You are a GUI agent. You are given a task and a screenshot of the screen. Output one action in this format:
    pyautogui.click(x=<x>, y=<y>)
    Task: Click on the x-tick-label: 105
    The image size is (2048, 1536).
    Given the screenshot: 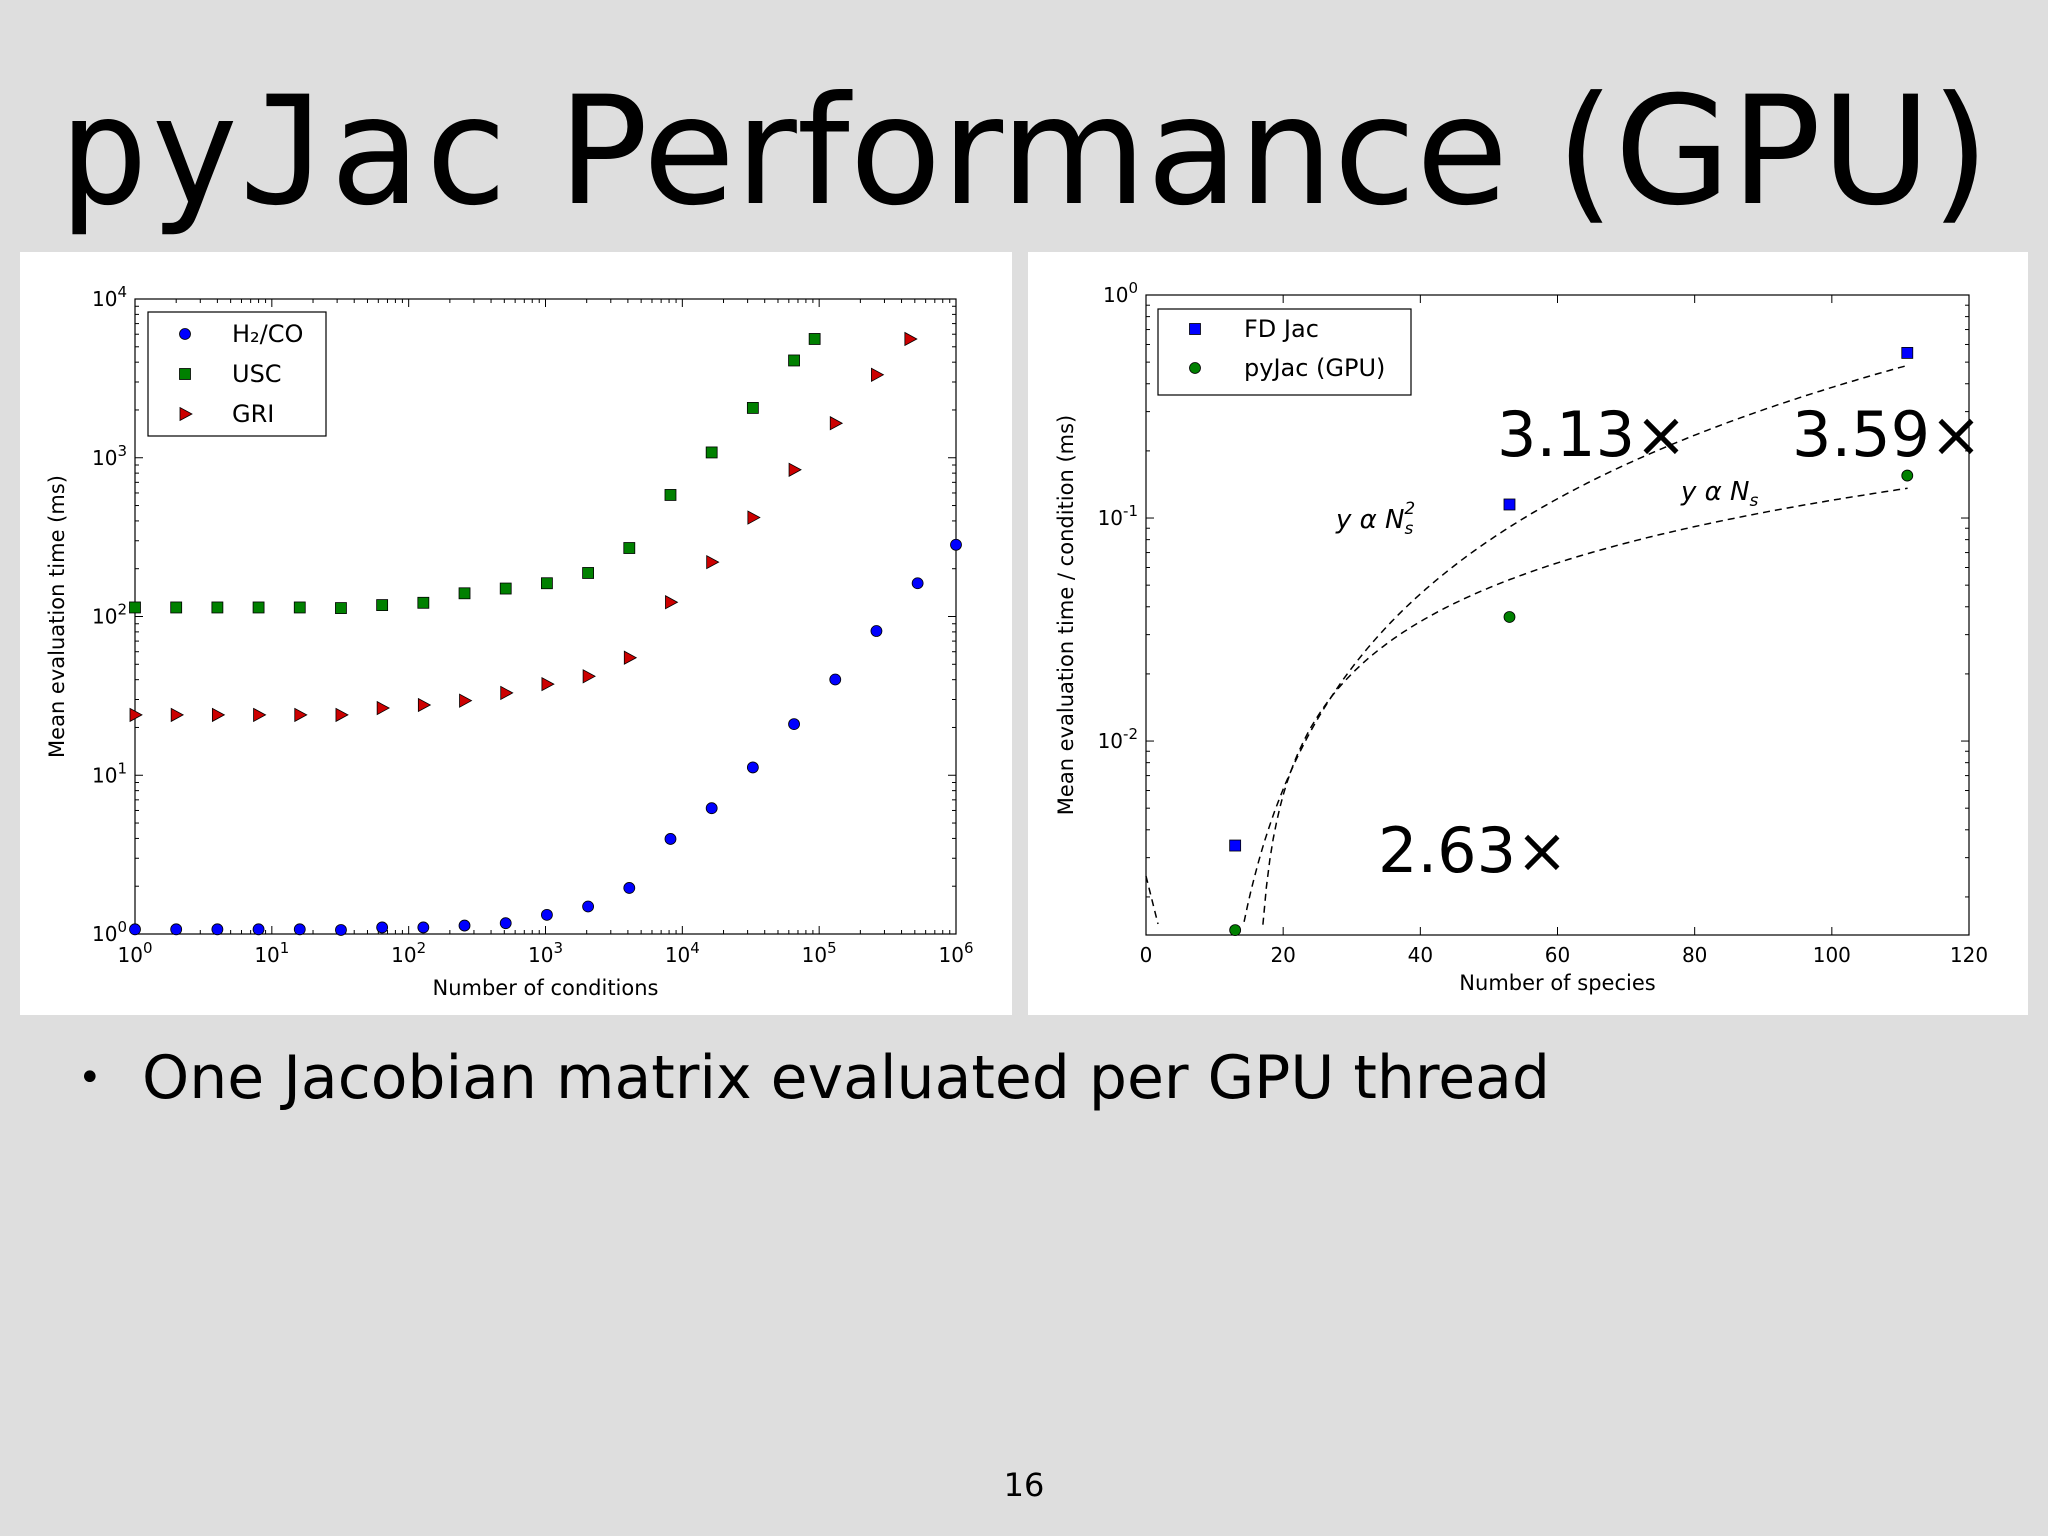 What is the action you would take?
    pyautogui.click(x=819, y=953)
    